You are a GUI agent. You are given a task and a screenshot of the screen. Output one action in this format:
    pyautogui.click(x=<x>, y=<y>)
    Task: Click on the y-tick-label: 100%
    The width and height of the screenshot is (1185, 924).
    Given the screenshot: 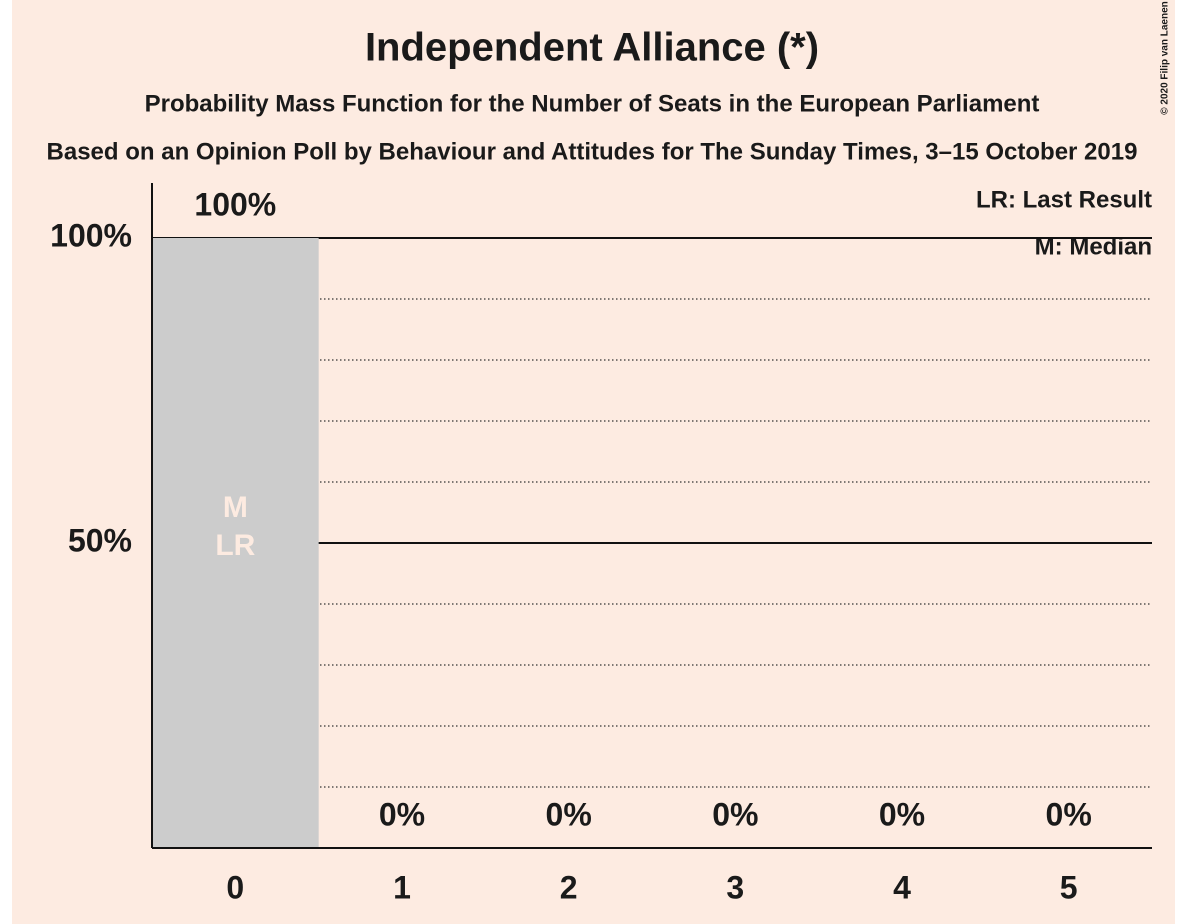 What is the action you would take?
    pyautogui.click(x=91, y=235)
    